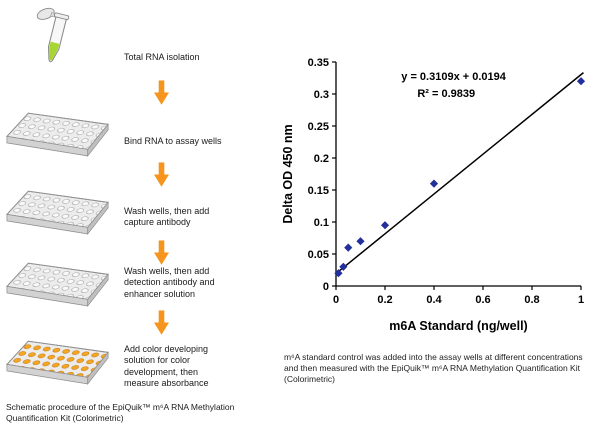 The height and width of the screenshot is (444, 600). What do you see at coordinates (173, 141) in the screenshot?
I see `step-label-bind-rna: Bind RNA to assay wells` at bounding box center [173, 141].